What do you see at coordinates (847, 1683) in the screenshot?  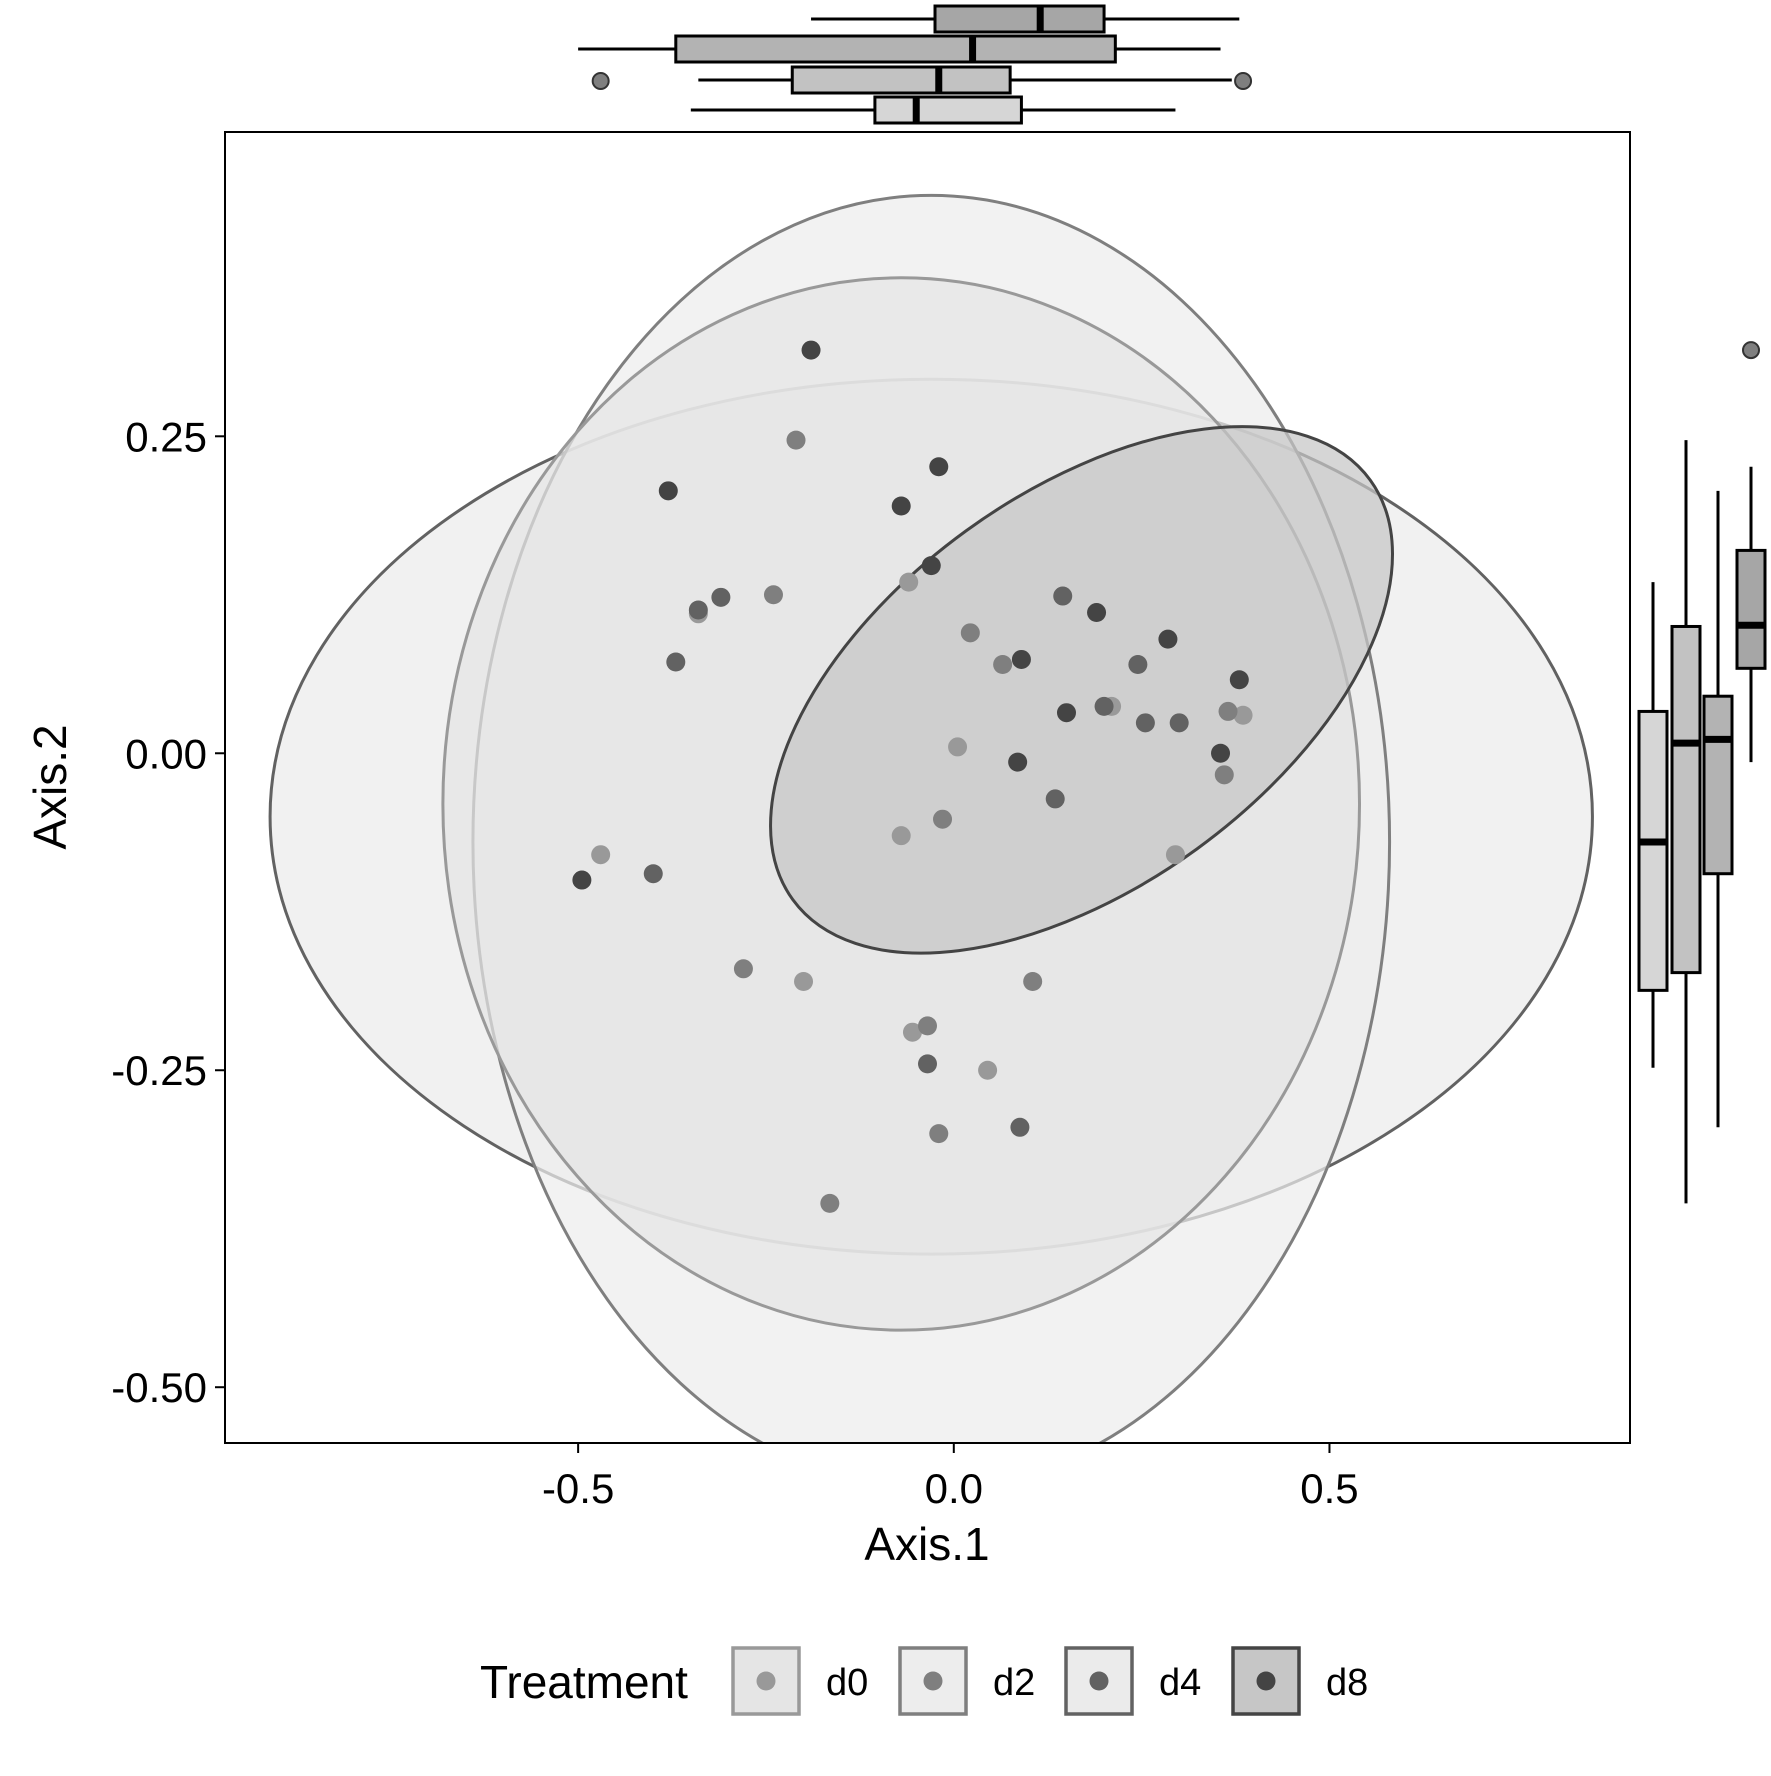 I see `legend-label-d0: d0` at bounding box center [847, 1683].